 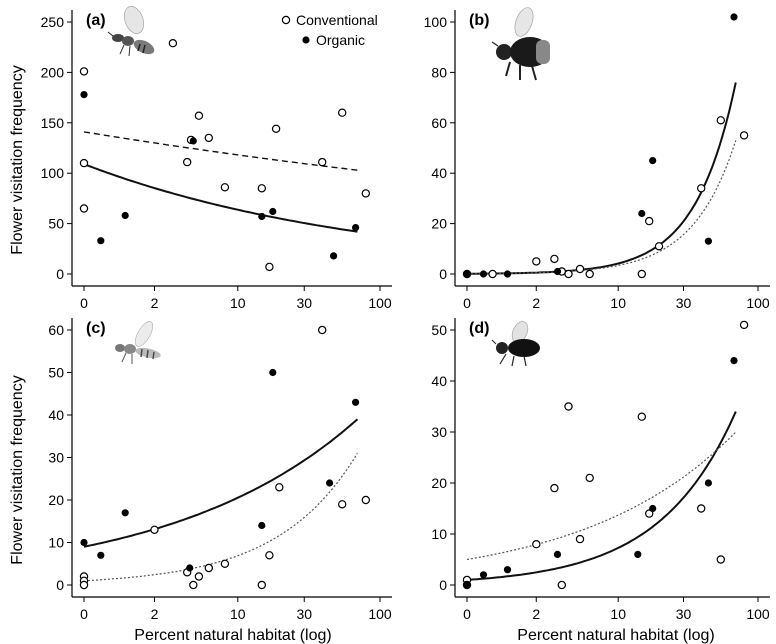 What do you see at coordinates (53, 22) in the screenshot?
I see `y-tick-label: 250` at bounding box center [53, 22].